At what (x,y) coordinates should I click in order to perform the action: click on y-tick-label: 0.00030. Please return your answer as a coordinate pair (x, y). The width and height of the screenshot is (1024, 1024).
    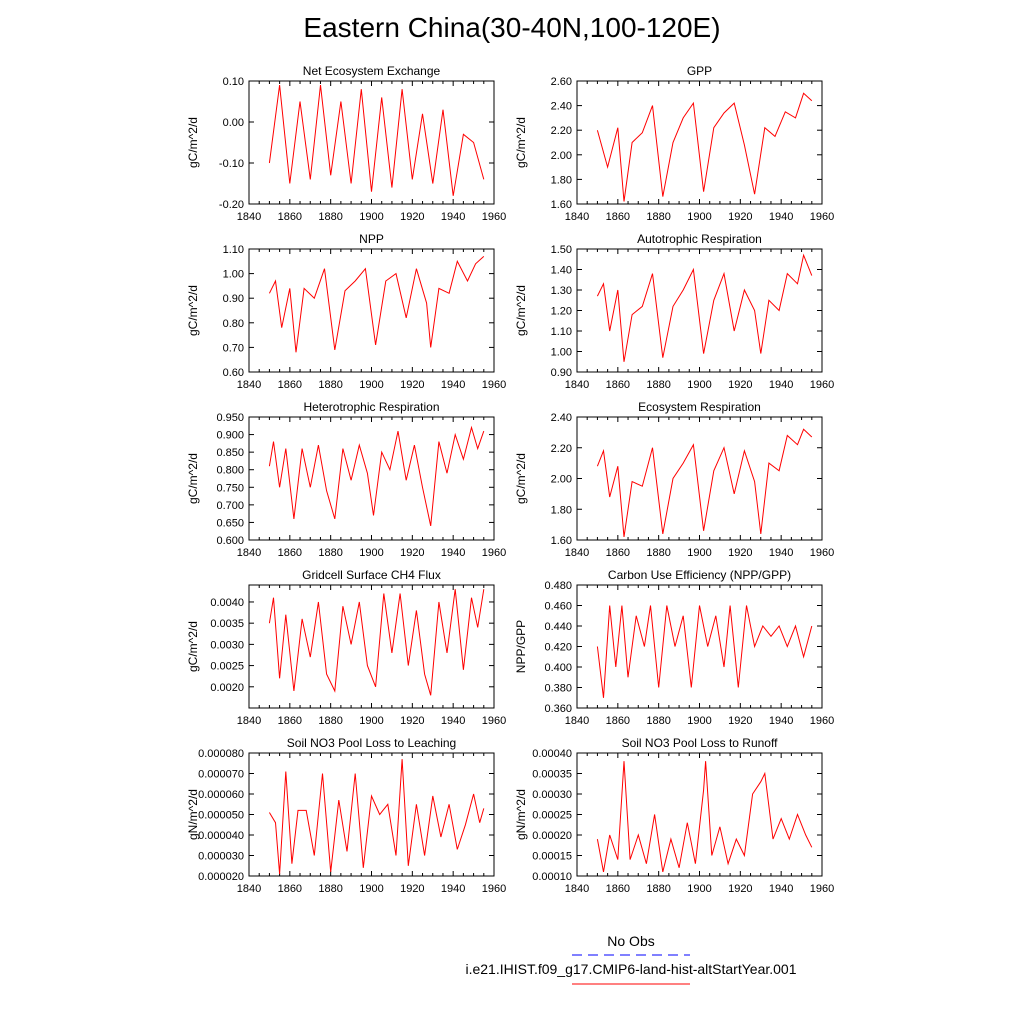
    Looking at the image, I should click on (552, 795).